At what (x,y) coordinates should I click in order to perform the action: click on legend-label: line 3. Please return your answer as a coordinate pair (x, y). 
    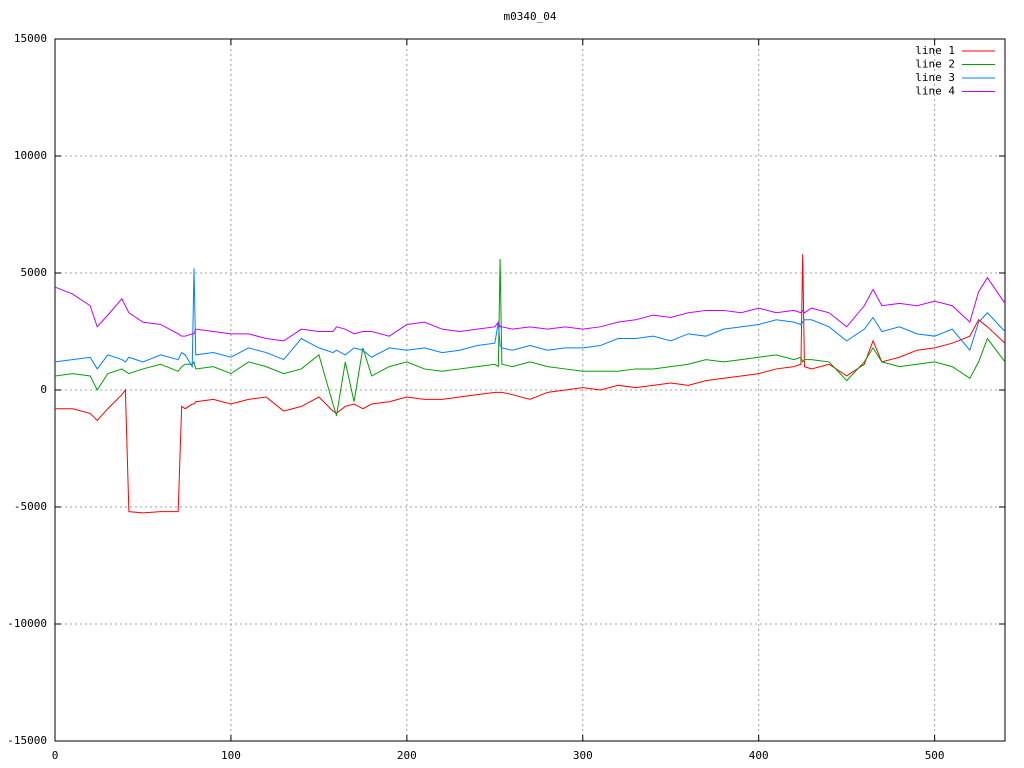
    Looking at the image, I should click on (935, 77).